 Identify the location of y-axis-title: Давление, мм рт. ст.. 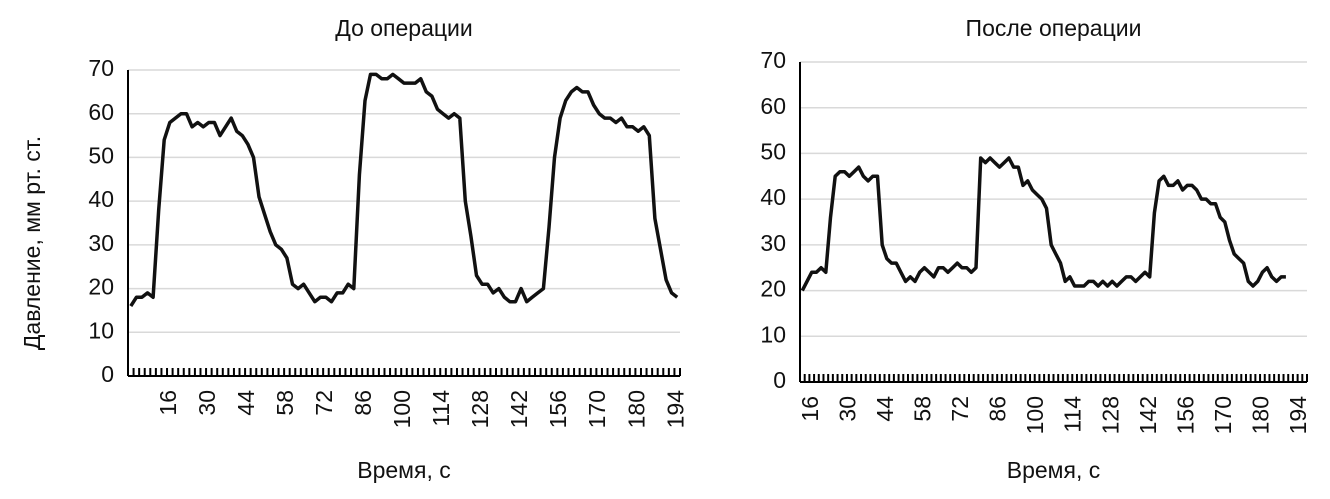
(32, 243).